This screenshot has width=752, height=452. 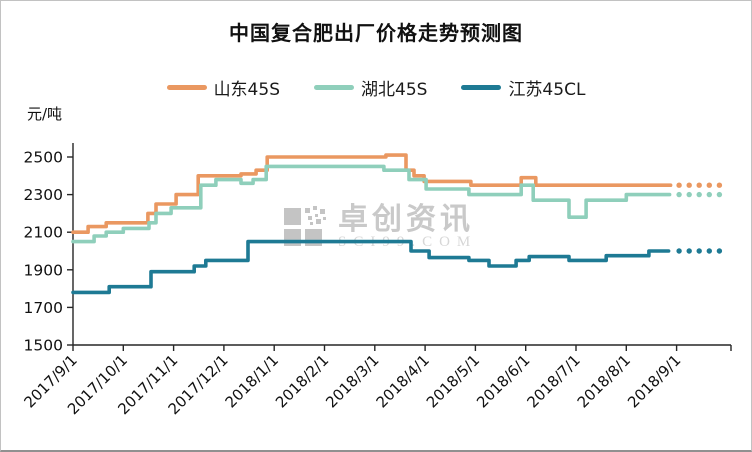 I want to click on legend-label-jiangsu-45cl: 江苏45CL, so click(x=547, y=90).